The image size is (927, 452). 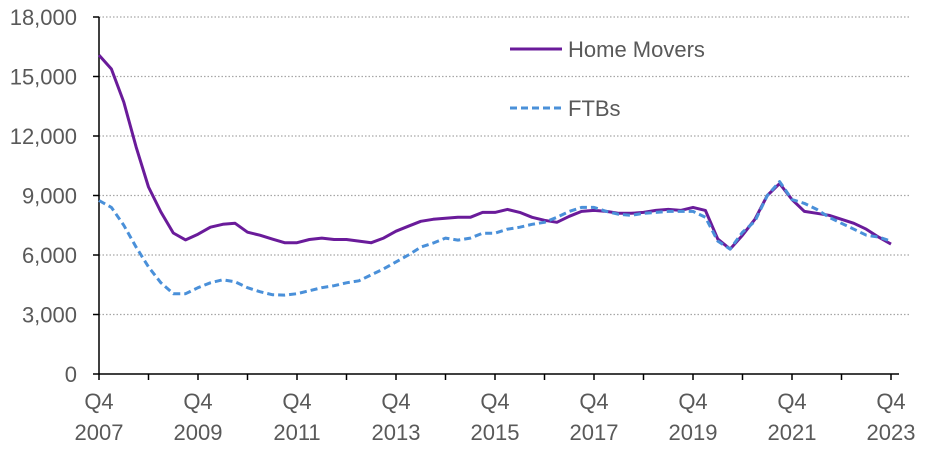 What do you see at coordinates (49, 255) in the screenshot?
I see `y-tick-label: 6,000` at bounding box center [49, 255].